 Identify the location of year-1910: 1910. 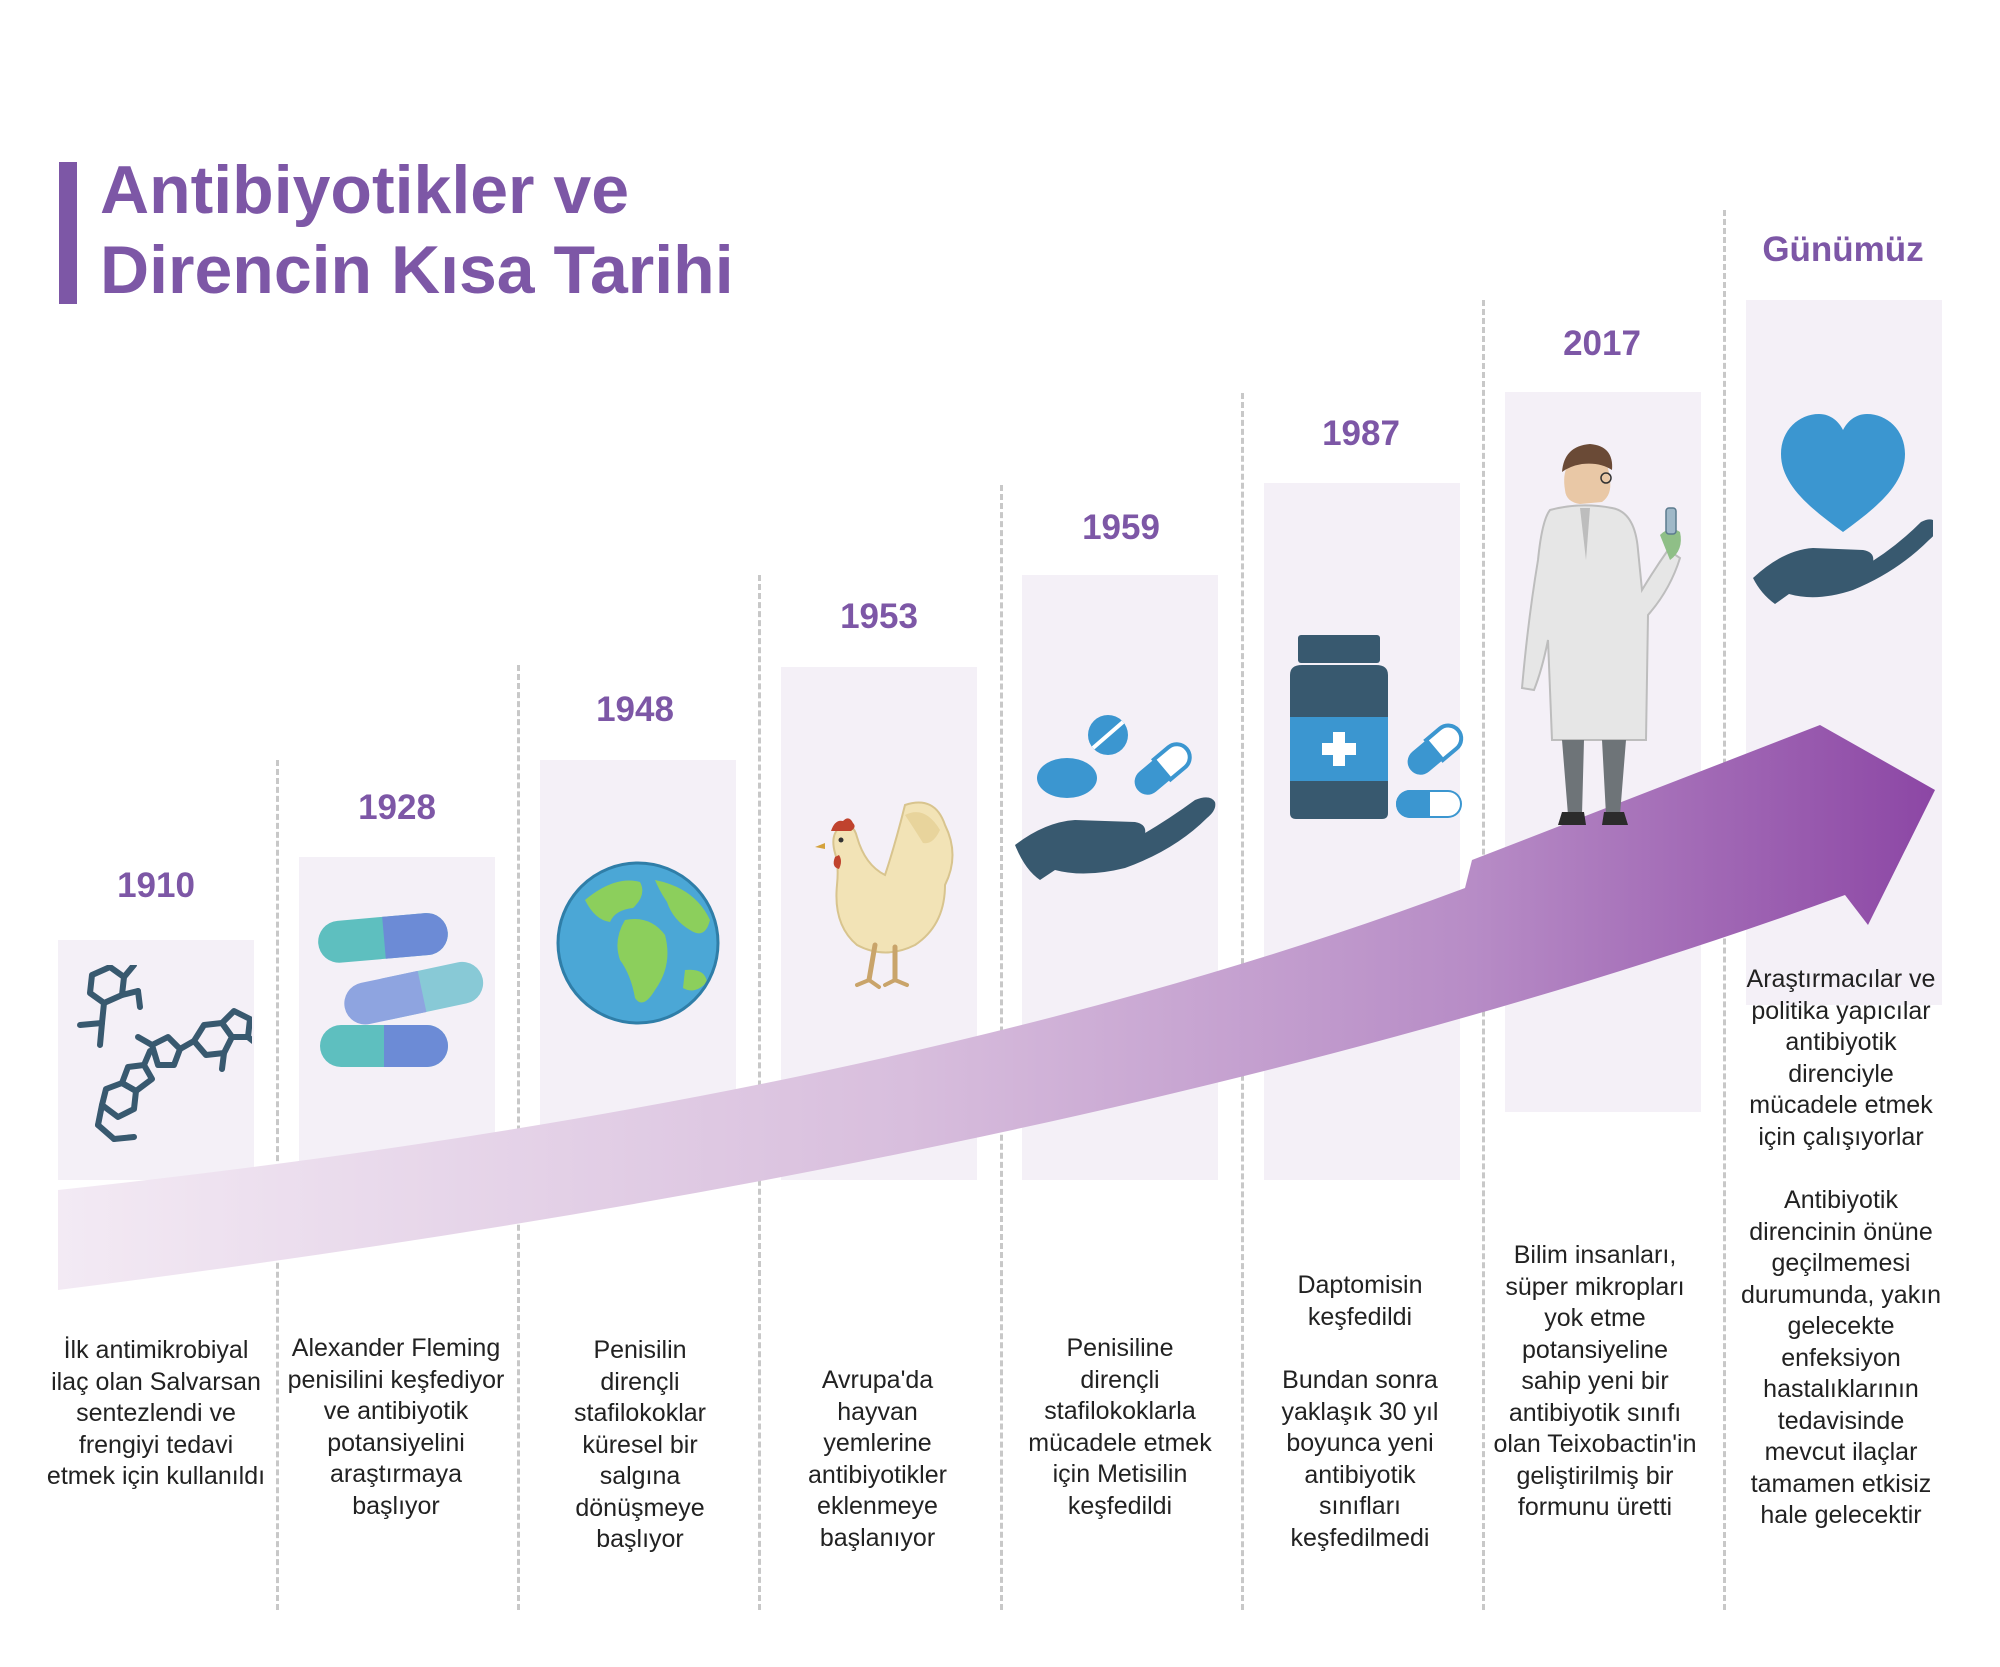
(156, 885).